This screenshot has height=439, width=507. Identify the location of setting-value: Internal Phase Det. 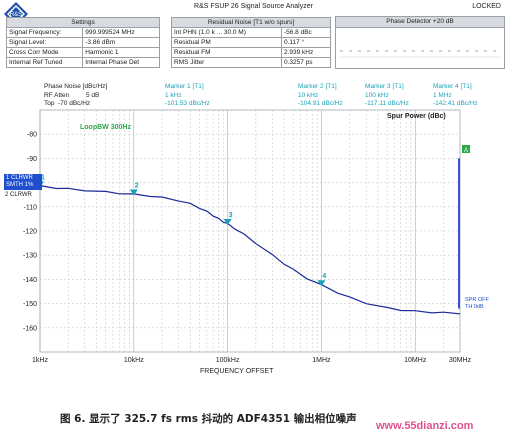
(121, 62).